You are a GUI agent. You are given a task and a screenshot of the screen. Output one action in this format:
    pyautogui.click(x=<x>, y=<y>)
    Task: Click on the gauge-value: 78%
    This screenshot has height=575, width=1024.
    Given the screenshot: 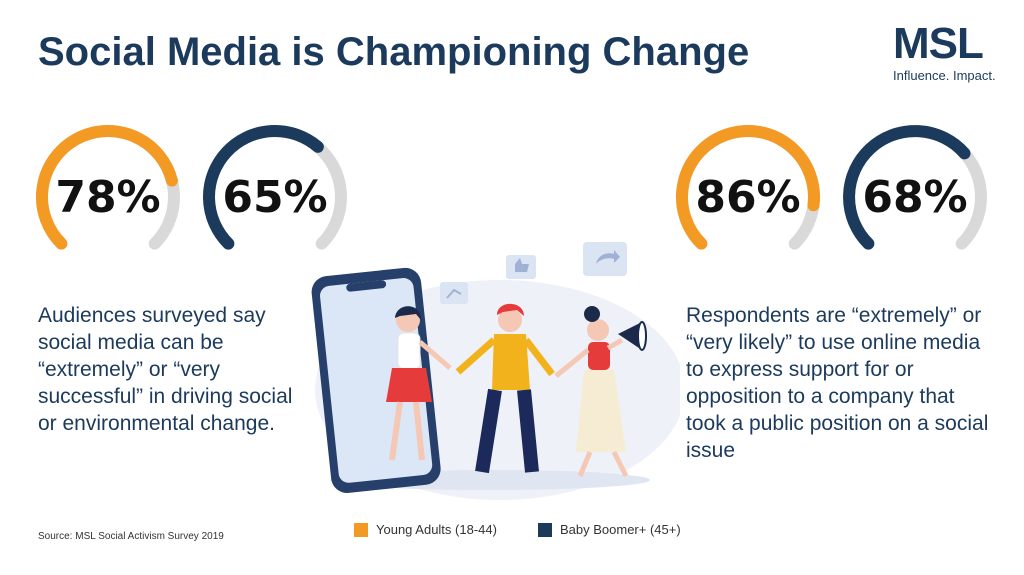 What is the action you would take?
    pyautogui.click(x=108, y=197)
    